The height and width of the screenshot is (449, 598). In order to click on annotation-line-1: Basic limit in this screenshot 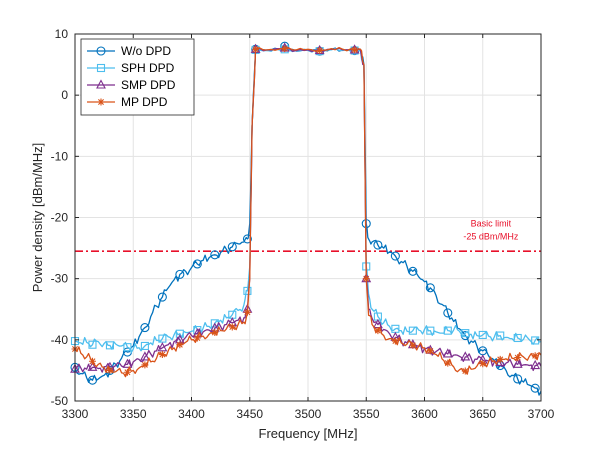, I will do `click(491, 224)`.